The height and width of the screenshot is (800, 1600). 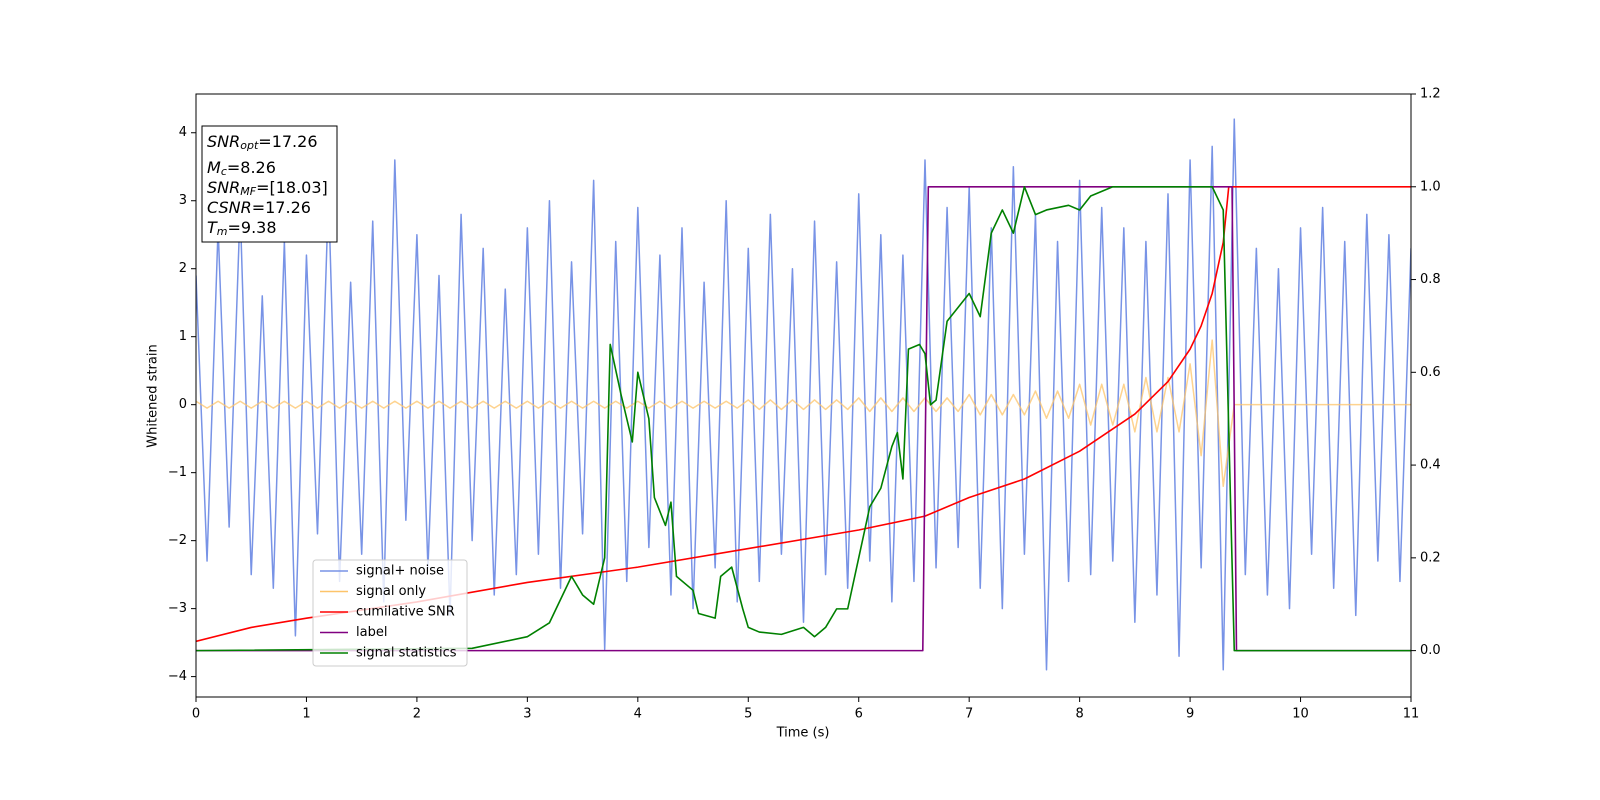 What do you see at coordinates (1300, 714) in the screenshot?
I see `x-tick-label: 10` at bounding box center [1300, 714].